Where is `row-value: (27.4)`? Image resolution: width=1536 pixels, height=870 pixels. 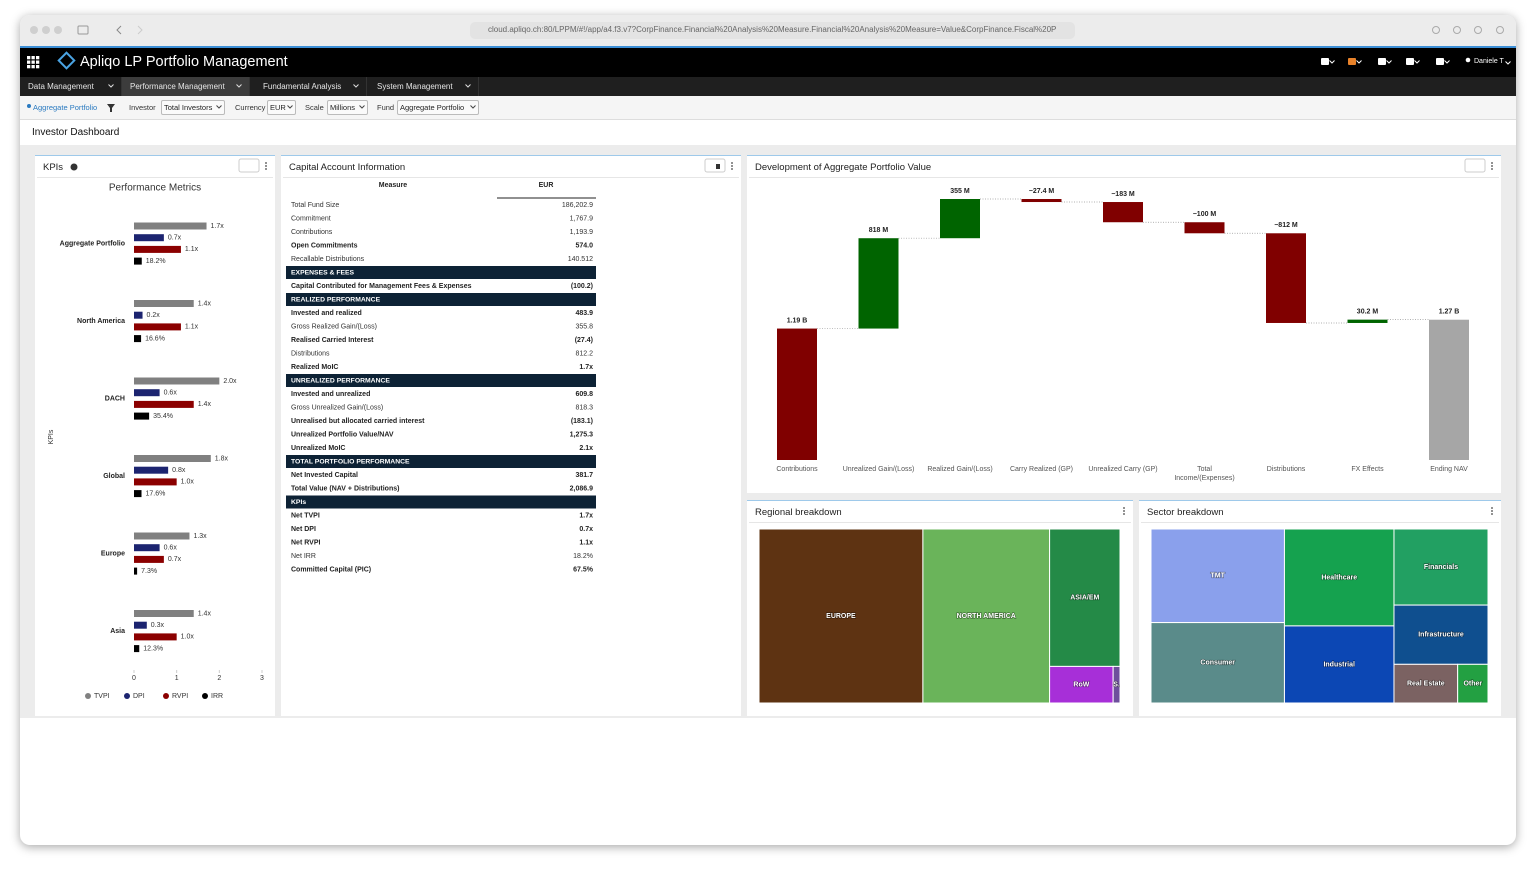
row-value: (27.4) is located at coordinates (584, 340).